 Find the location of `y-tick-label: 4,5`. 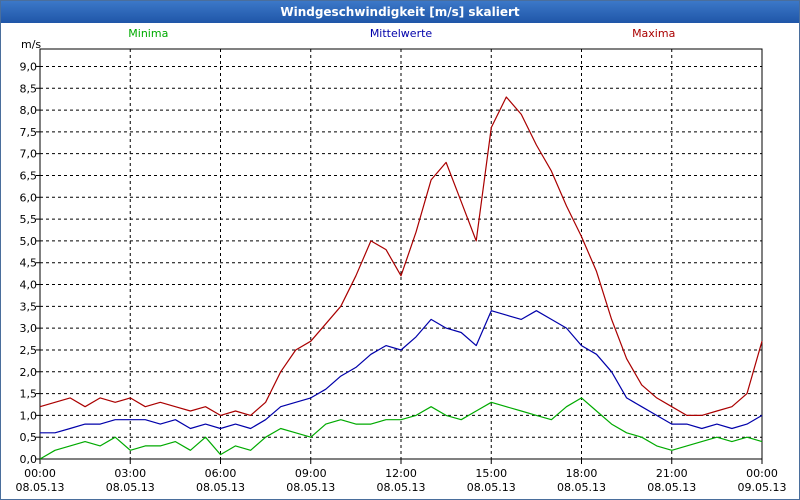

y-tick-label: 4,5 is located at coordinates (29, 263).